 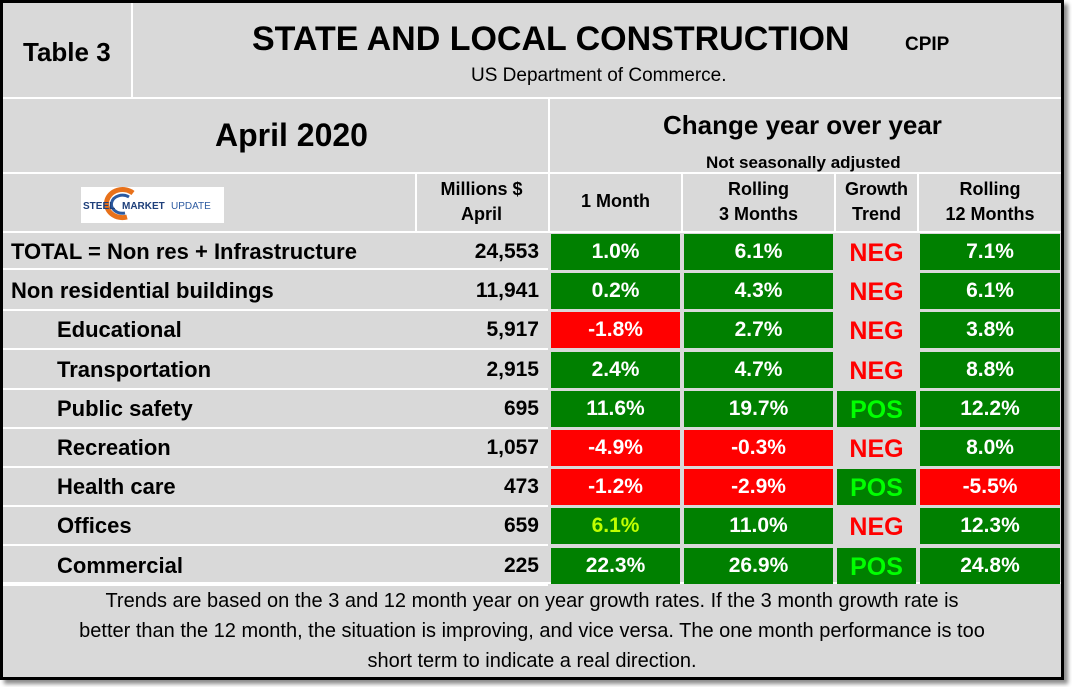 I want to click on footnote-line: short term to indicate a real direction., so click(x=532, y=661).